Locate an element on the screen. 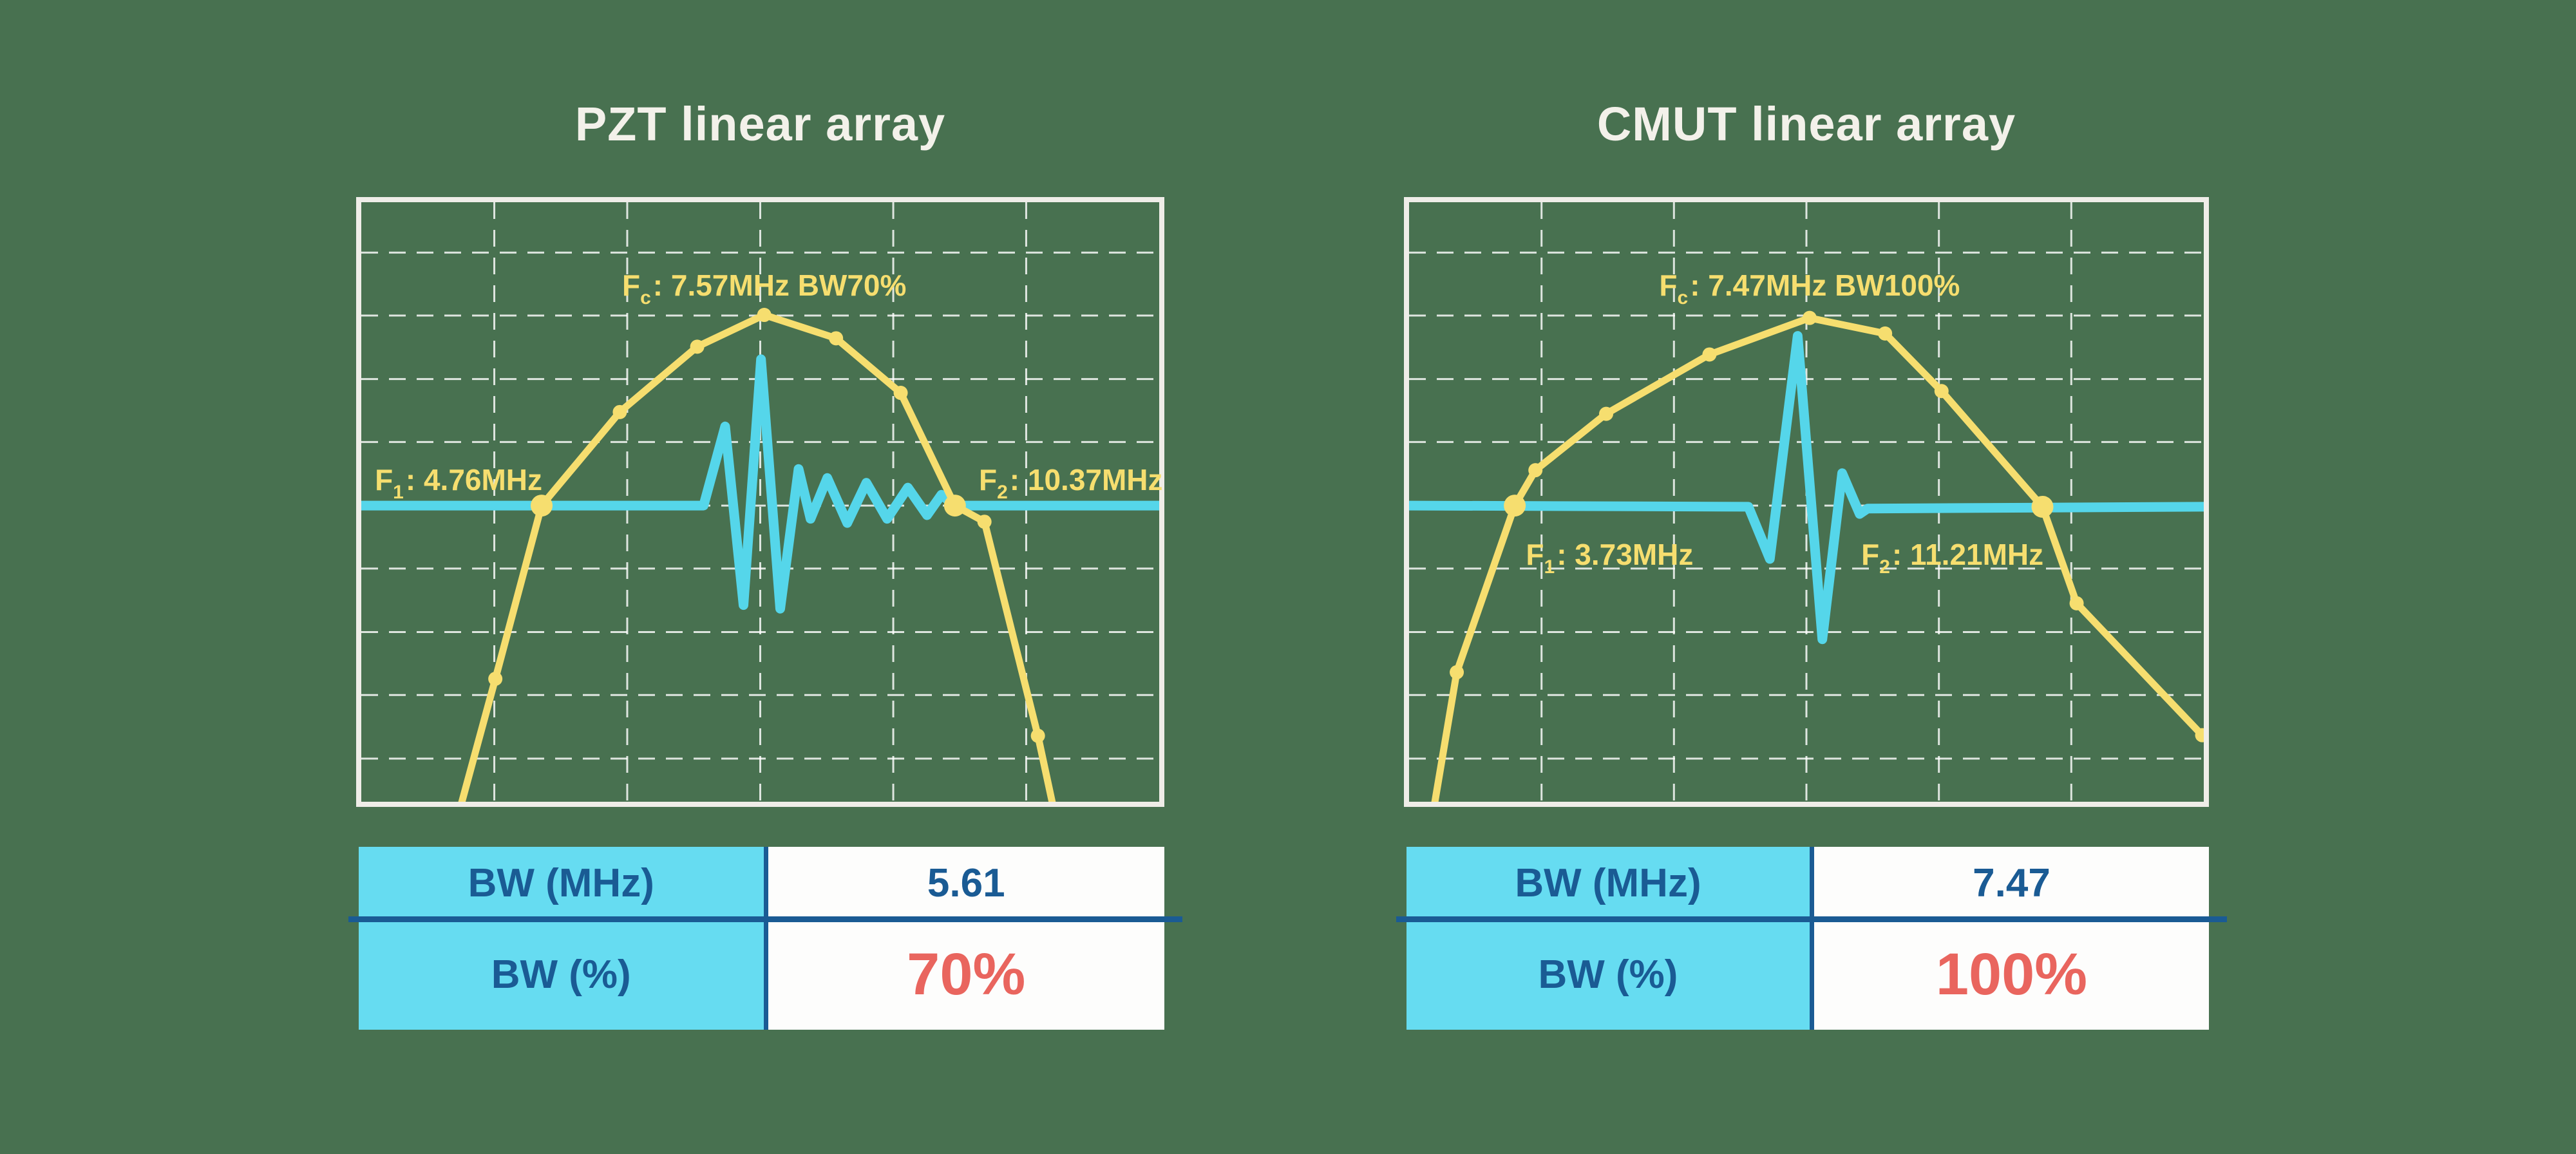 This screenshot has height=1154, width=2576. page-title: PZT linear array is located at coordinates (760, 124).